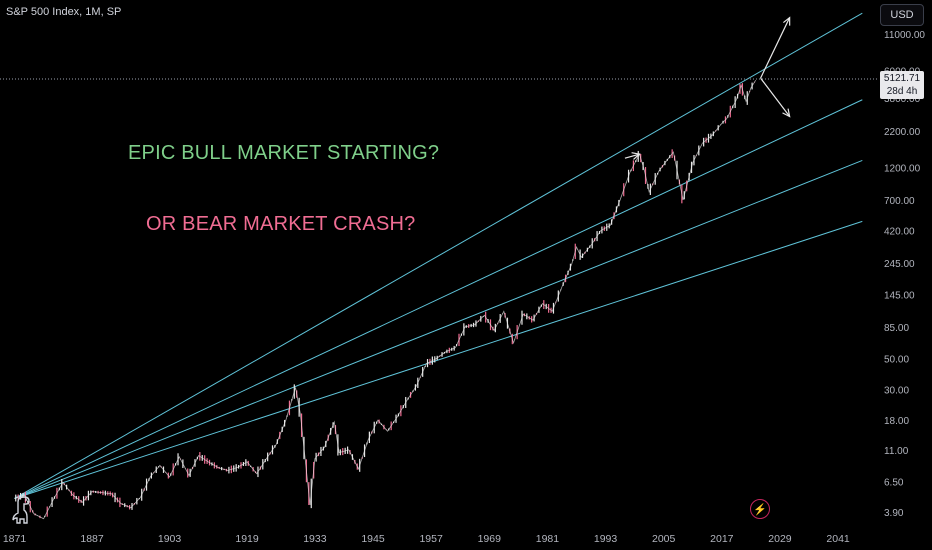 This screenshot has height=550, width=932. I want to click on price-tick-label: 3800.00, so click(902, 99).